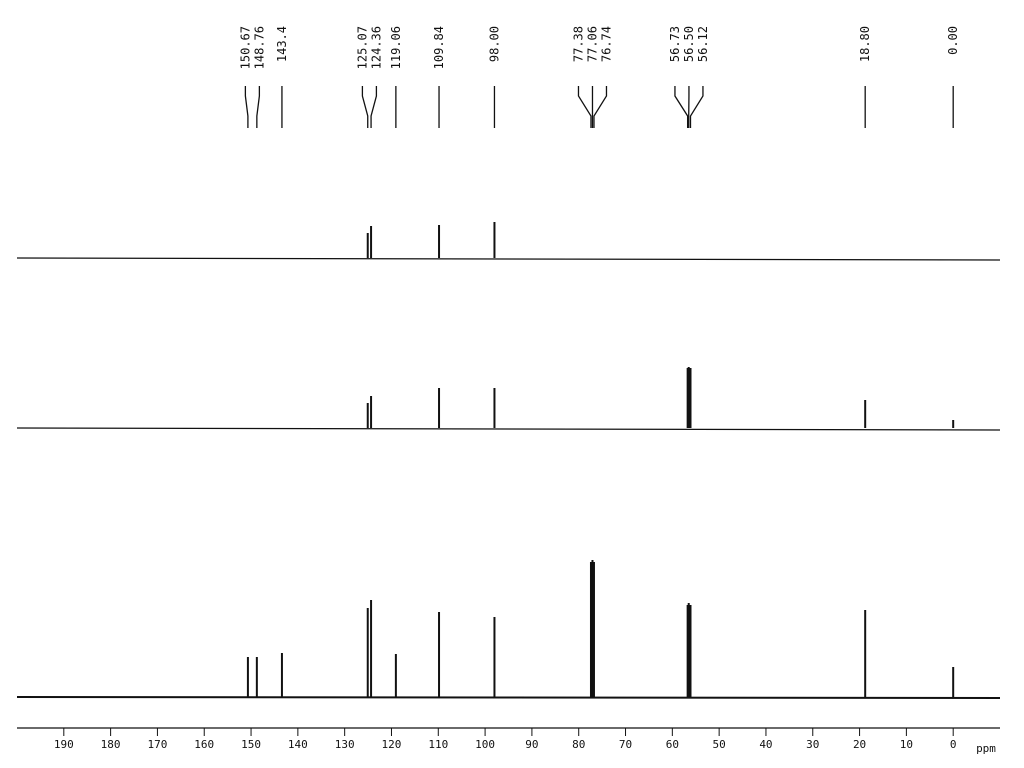 The width and height of the screenshot is (1024, 768). I want to click on peak-label: 56.50, so click(689, 44).